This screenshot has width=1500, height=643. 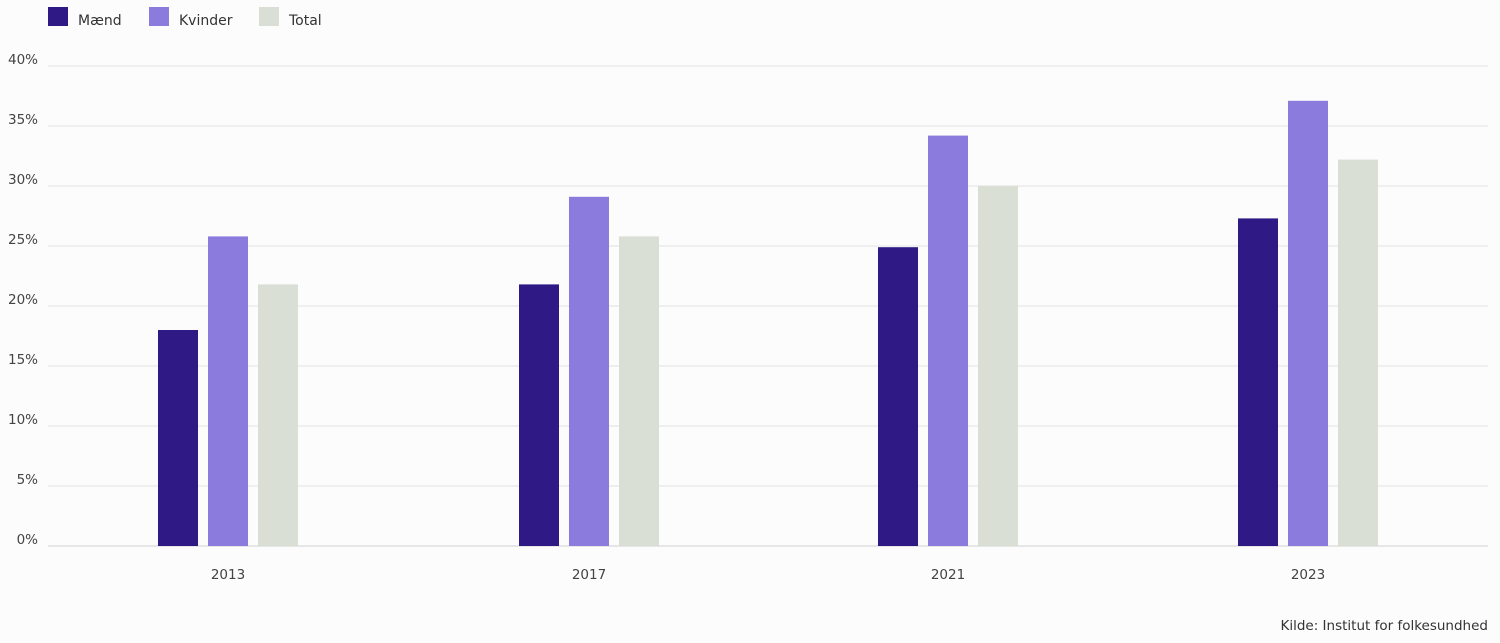 I want to click on x-tick-label-3: 2023, so click(x=1308, y=575).